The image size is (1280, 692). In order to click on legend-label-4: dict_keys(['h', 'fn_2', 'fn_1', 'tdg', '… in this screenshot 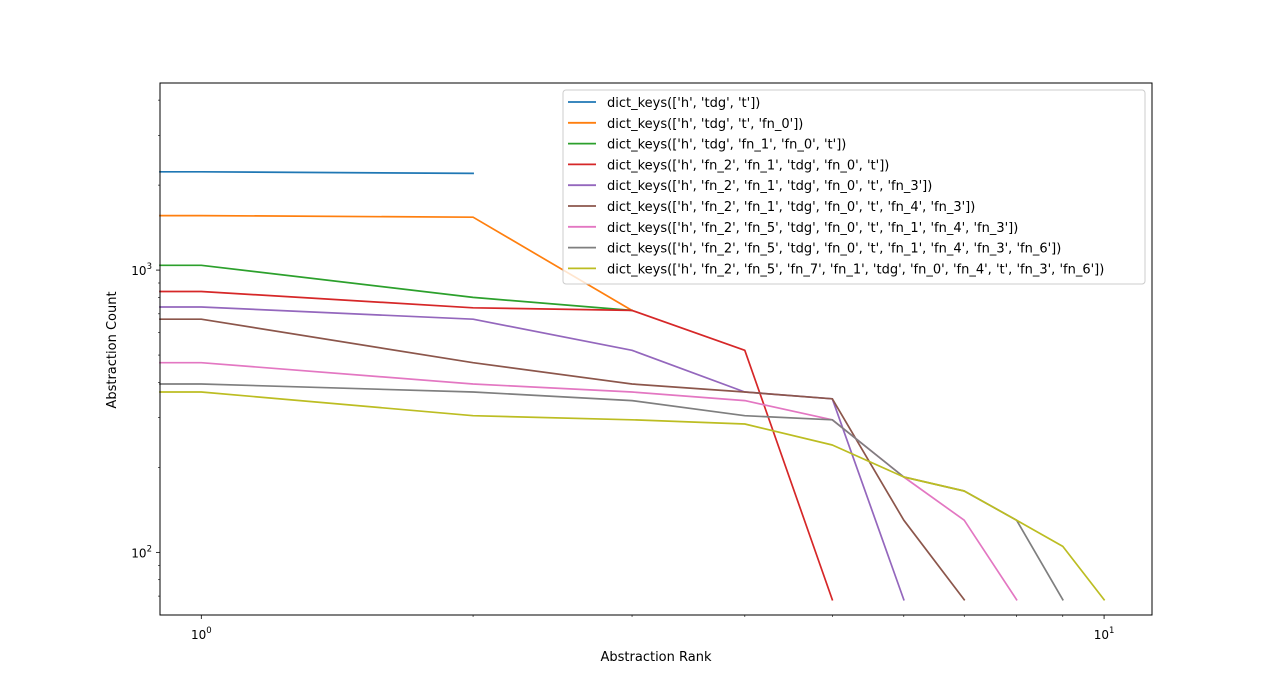, I will do `click(769, 186)`.